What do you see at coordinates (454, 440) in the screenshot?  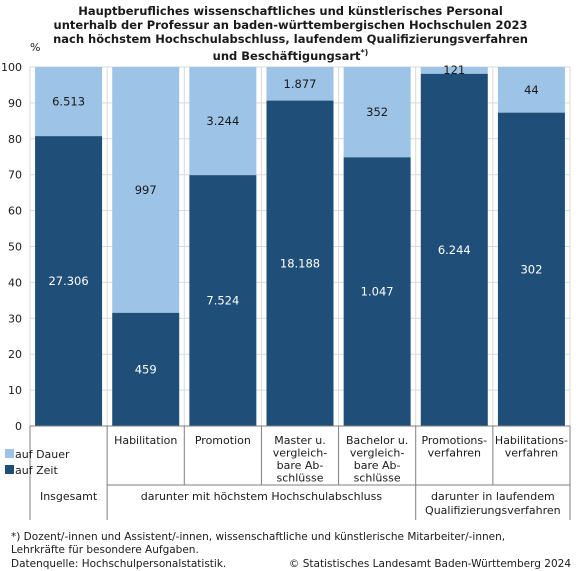 I see `category-label: Promotions-` at bounding box center [454, 440].